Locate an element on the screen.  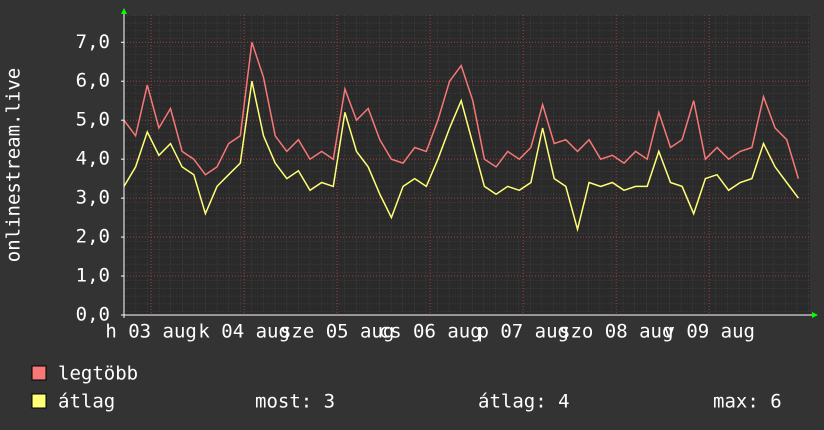
stat: átlag: 4 is located at coordinates (524, 402).